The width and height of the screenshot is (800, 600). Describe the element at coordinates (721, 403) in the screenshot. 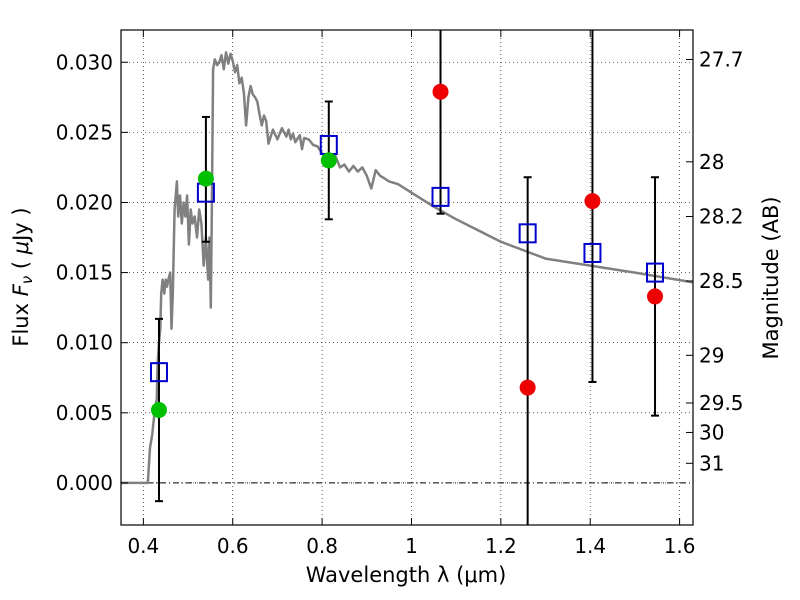

I see `magnitude-tick-label: 29.5` at that location.